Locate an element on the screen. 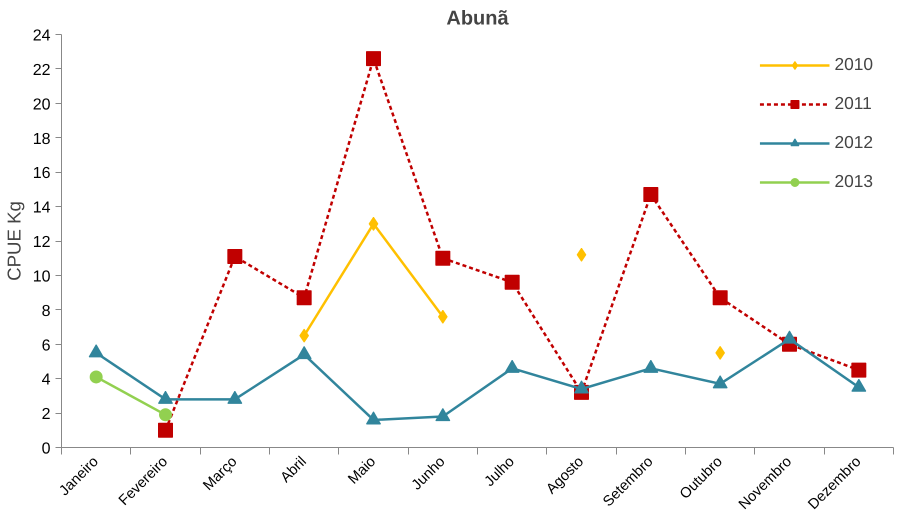  y-tick-label: 6 is located at coordinates (46, 345).